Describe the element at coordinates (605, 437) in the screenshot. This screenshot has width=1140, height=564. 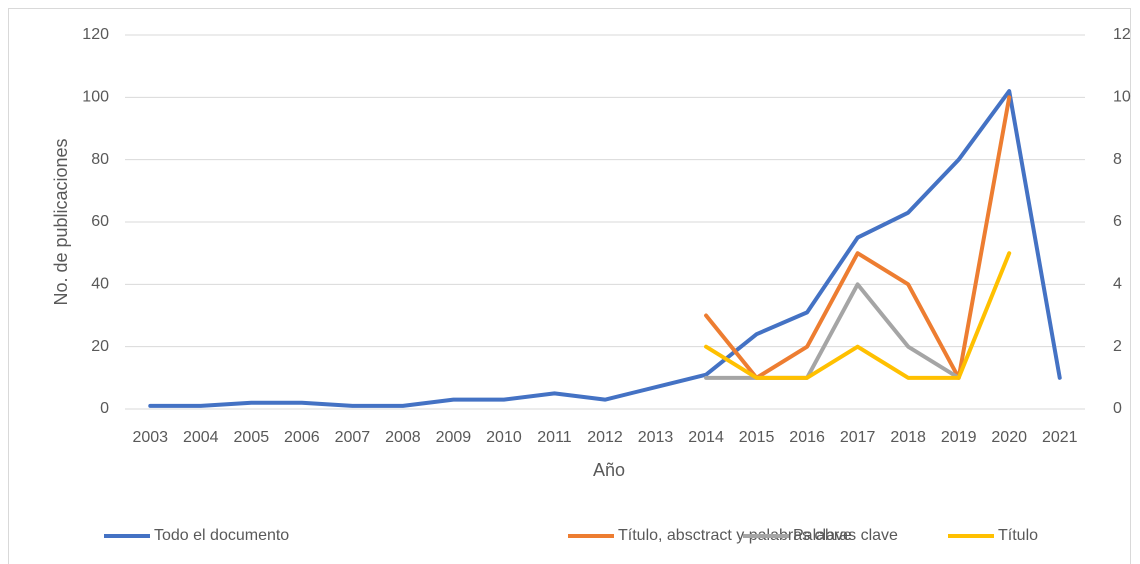
I see `x-tick-label: 2012` at that location.